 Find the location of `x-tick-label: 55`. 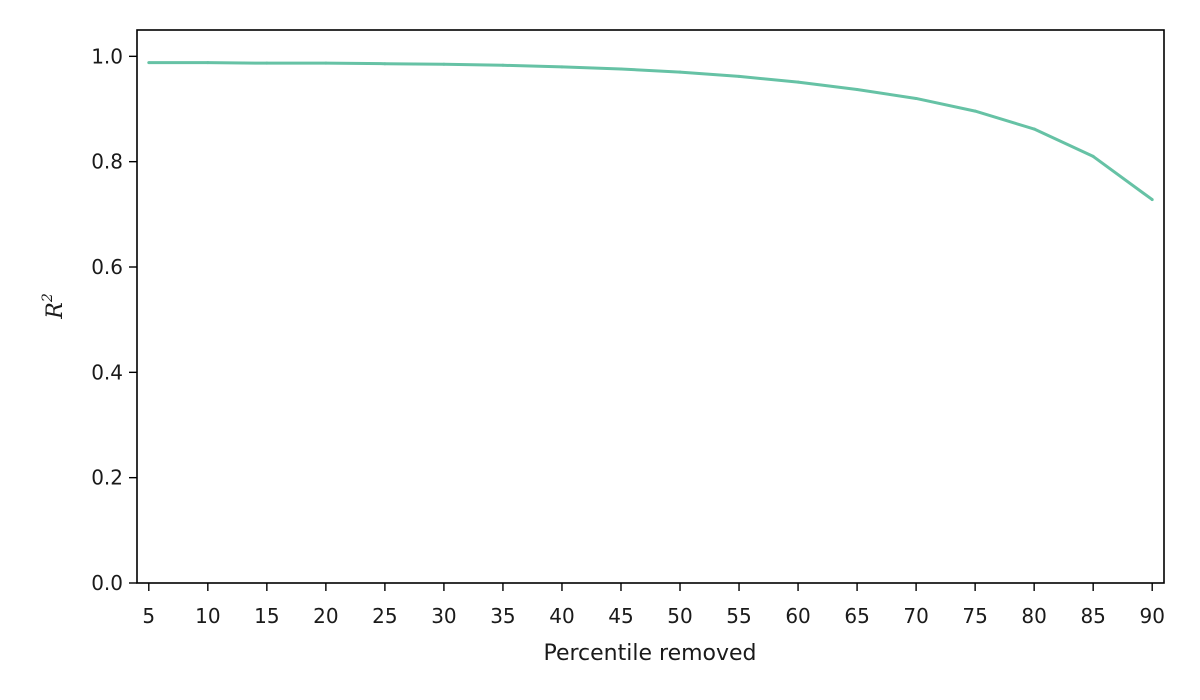

x-tick-label: 55 is located at coordinates (738, 616).